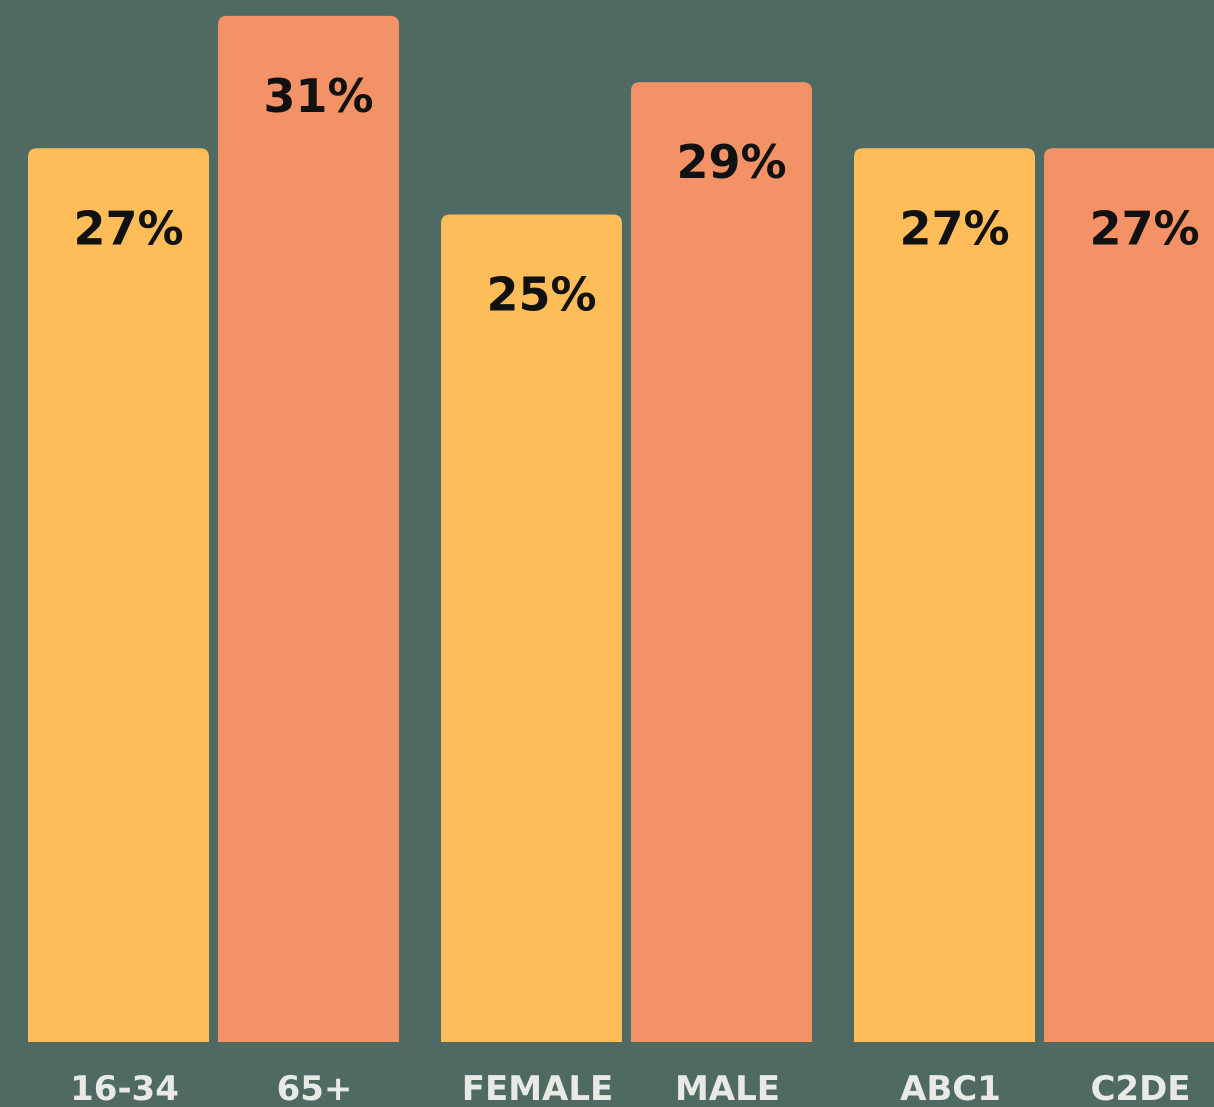  What do you see at coordinates (731, 162) in the screenshot?
I see `value-label: 29%` at bounding box center [731, 162].